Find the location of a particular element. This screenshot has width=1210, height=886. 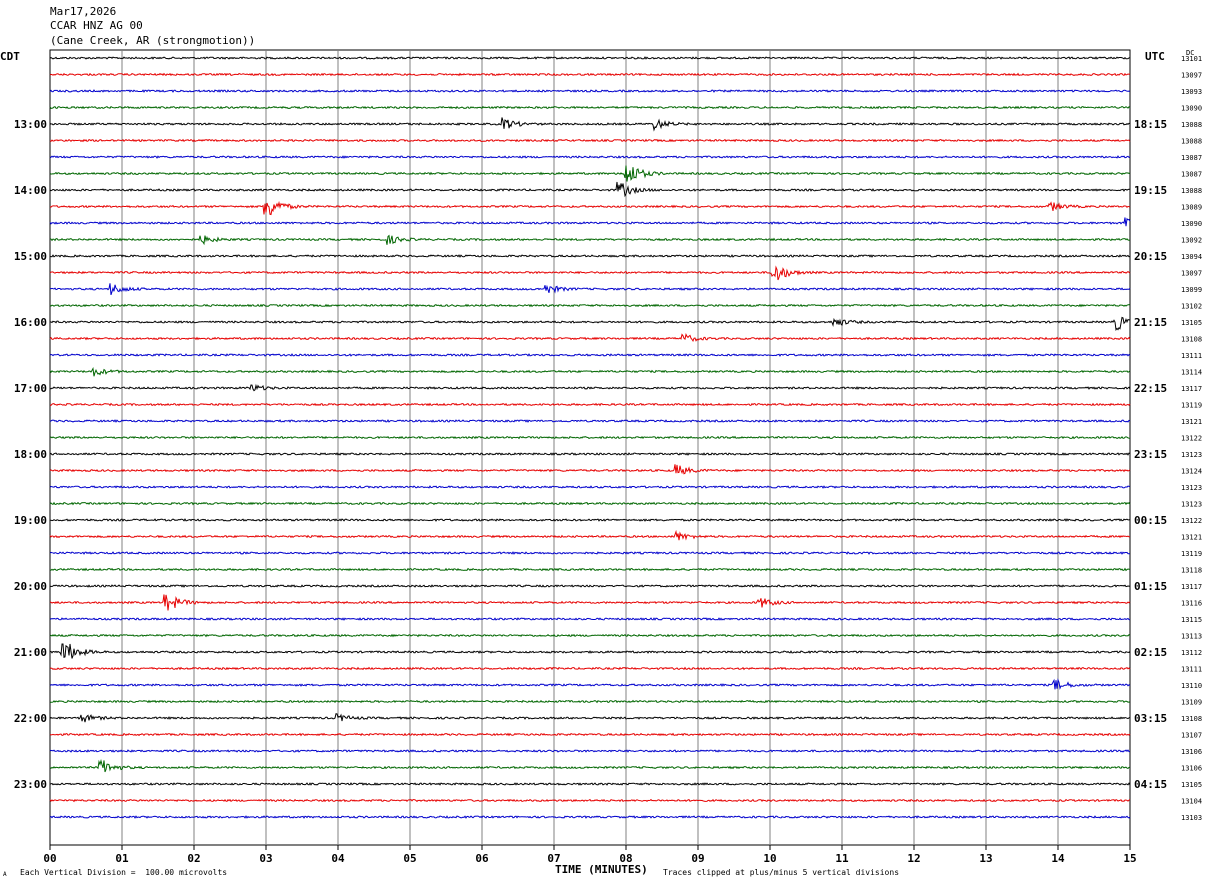

chart-location: (Cane Creek, AR (strongmotion)) is located at coordinates (153, 40).